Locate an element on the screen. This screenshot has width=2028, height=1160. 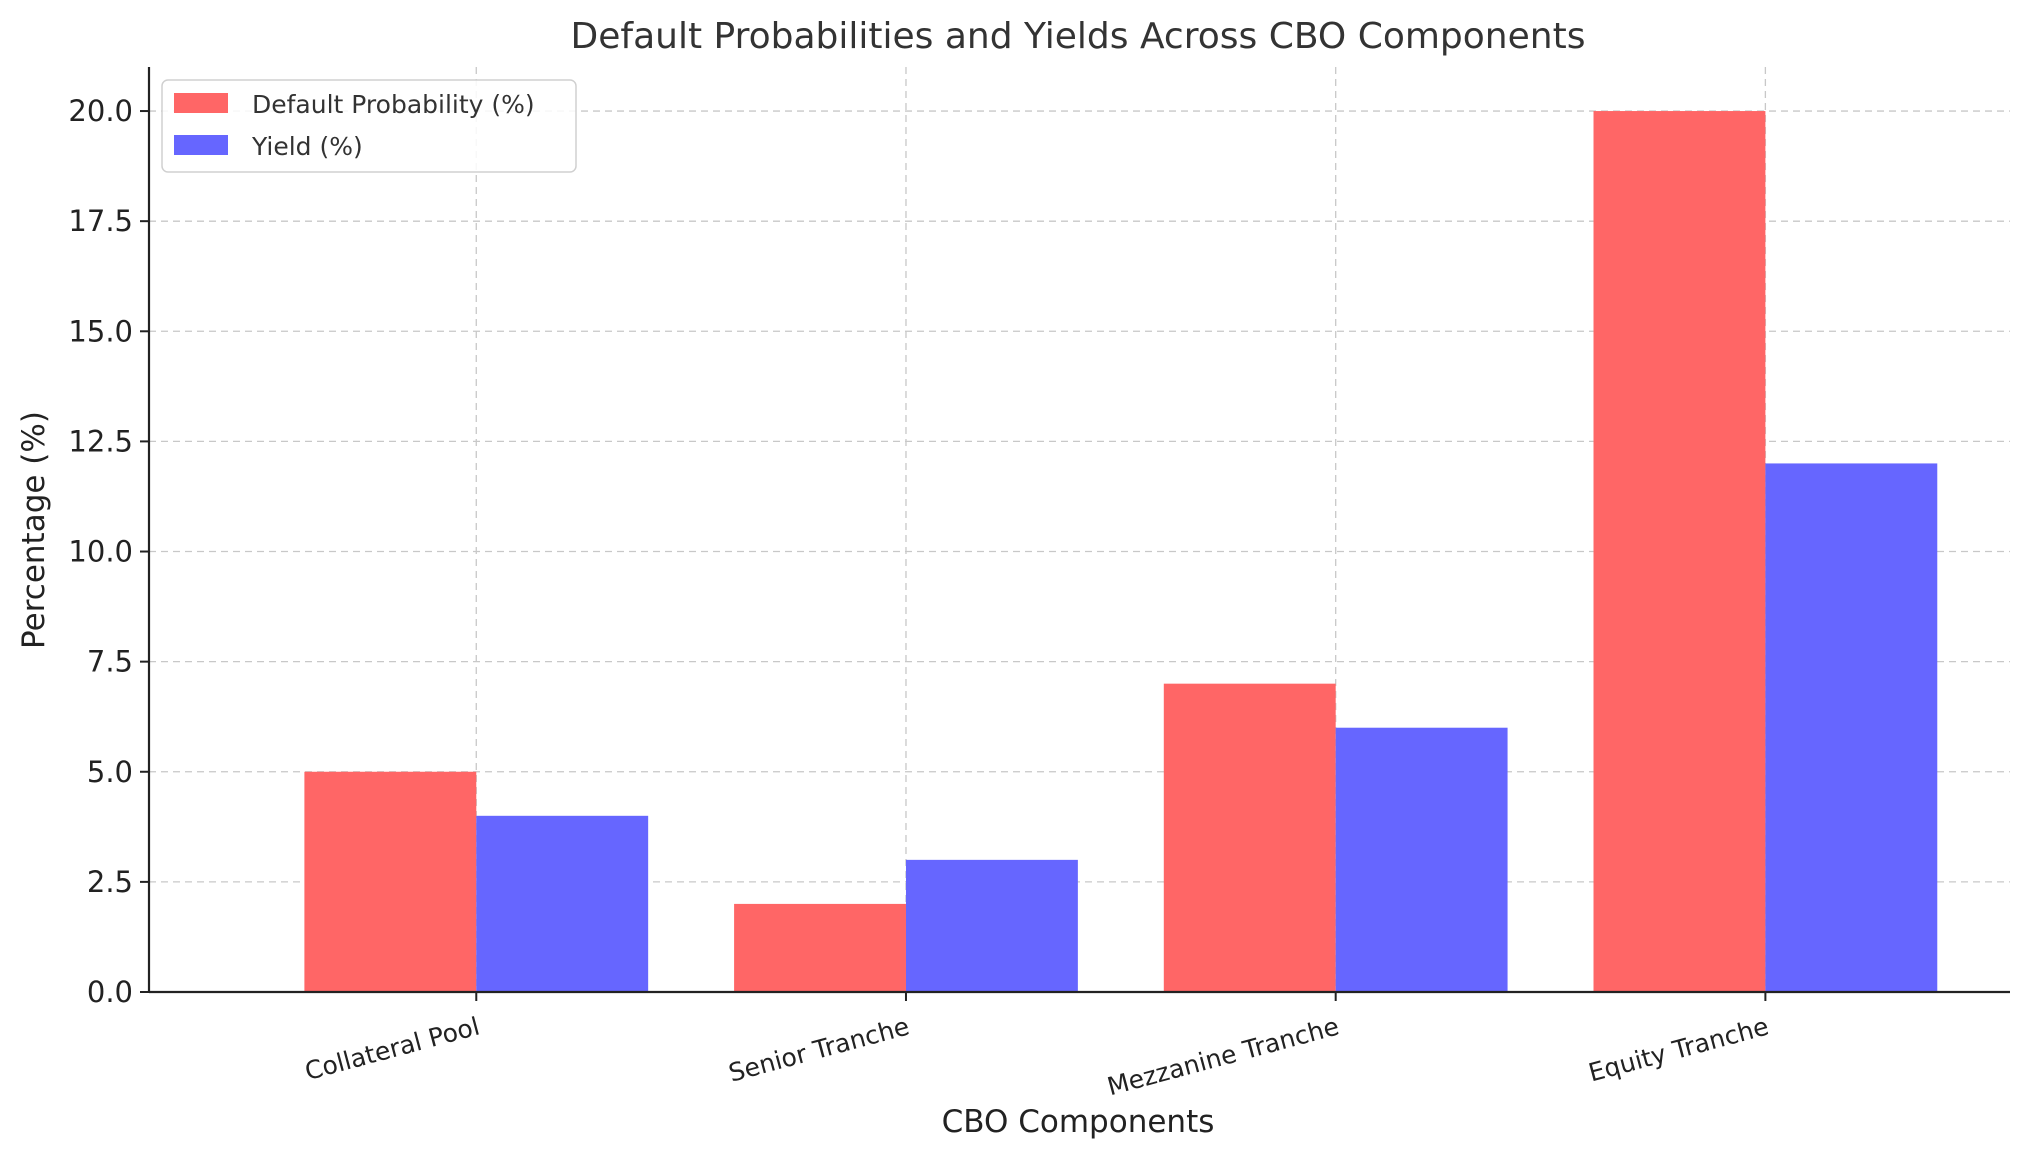
y-tick-label: 5.0 is located at coordinates (110, 772).